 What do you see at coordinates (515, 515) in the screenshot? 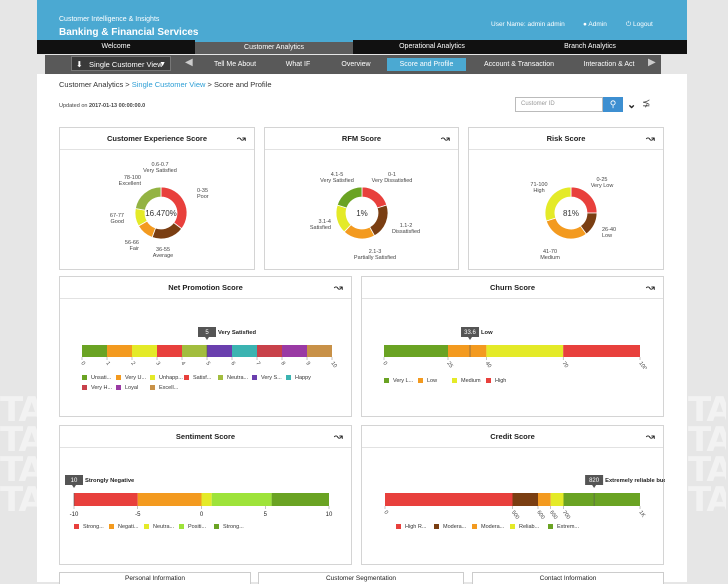
I see `axis-tick-label: 500` at bounding box center [515, 515].